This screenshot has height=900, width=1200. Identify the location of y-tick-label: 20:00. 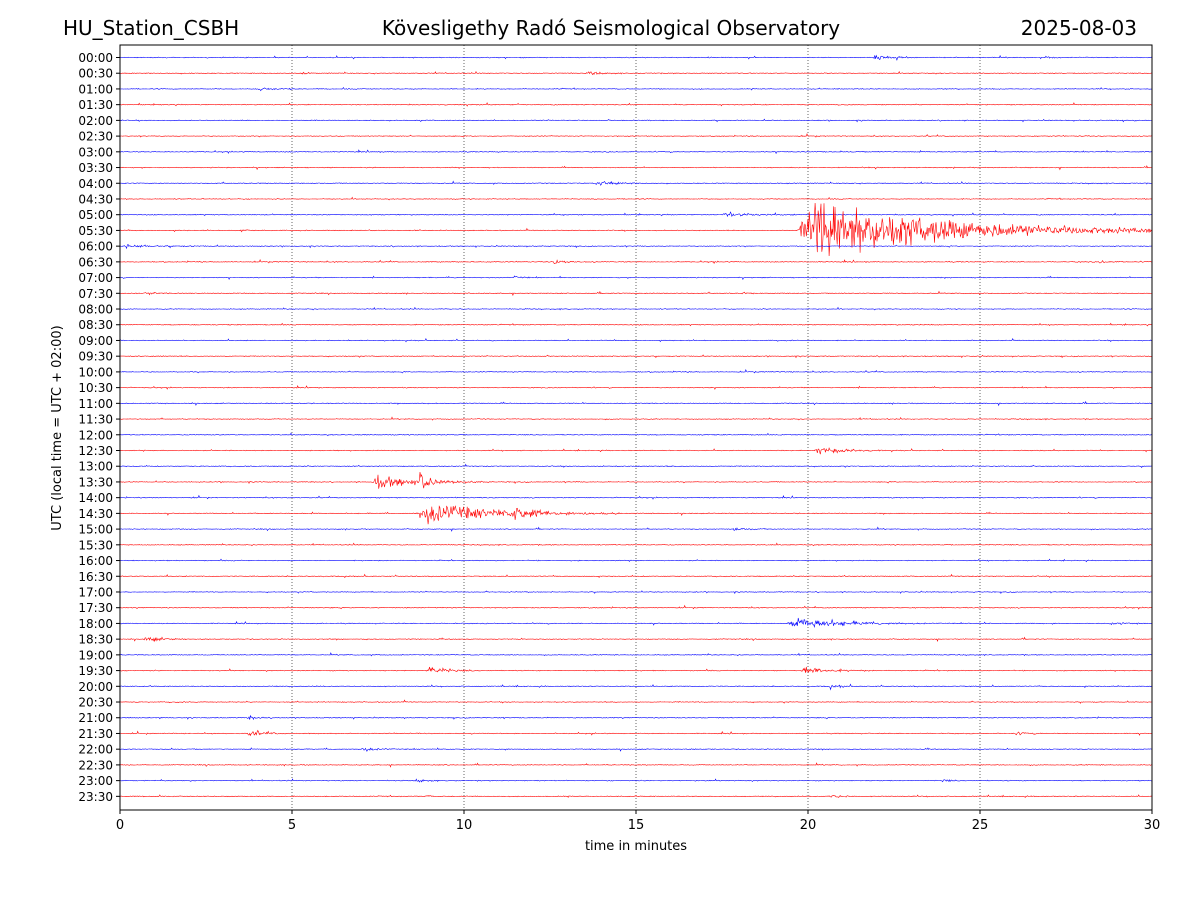
(95, 687).